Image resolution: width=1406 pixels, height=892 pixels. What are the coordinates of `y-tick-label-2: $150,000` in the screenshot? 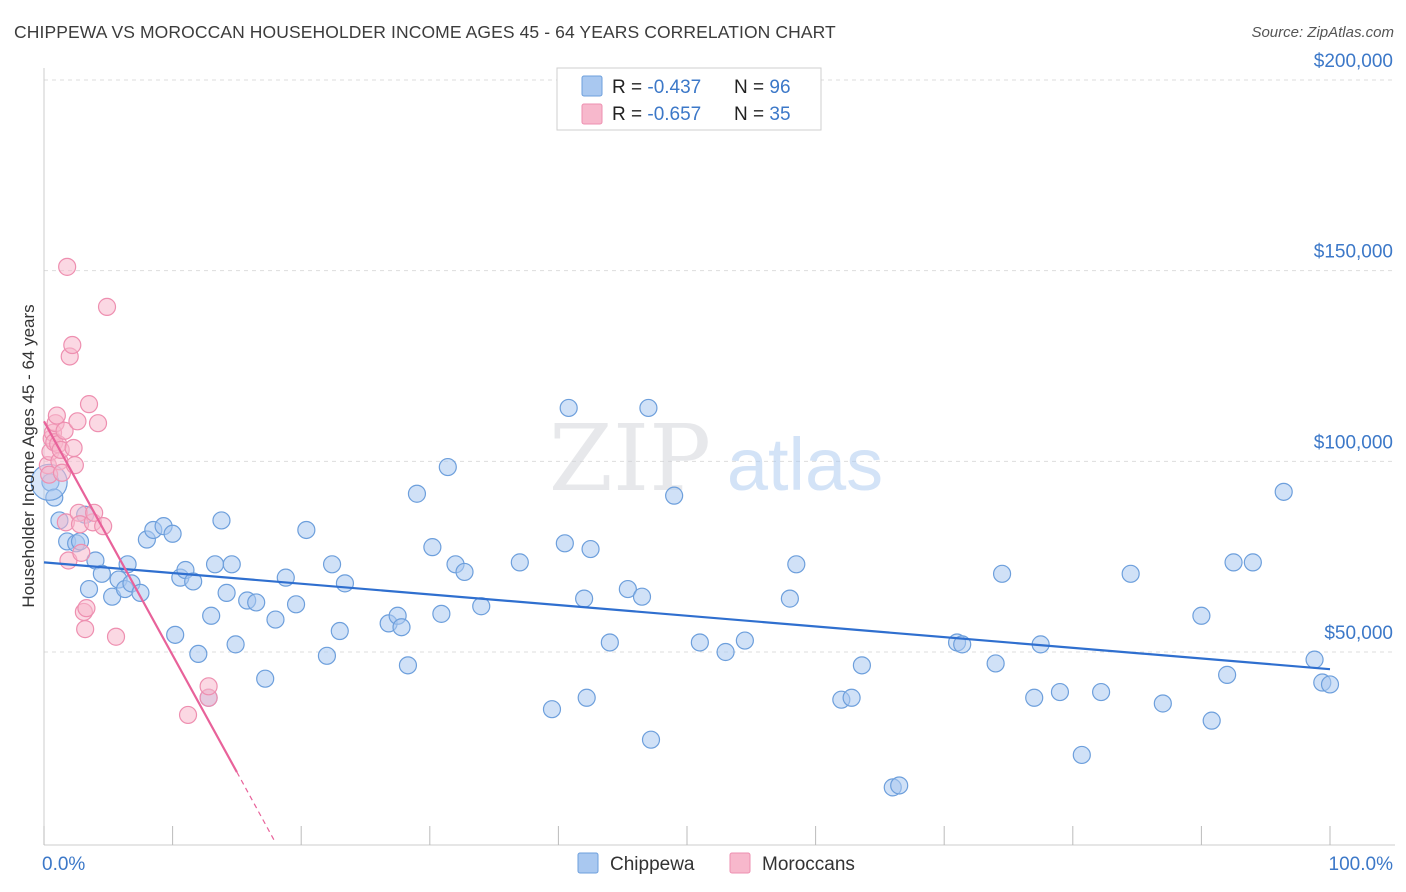 It's located at (1353, 252).